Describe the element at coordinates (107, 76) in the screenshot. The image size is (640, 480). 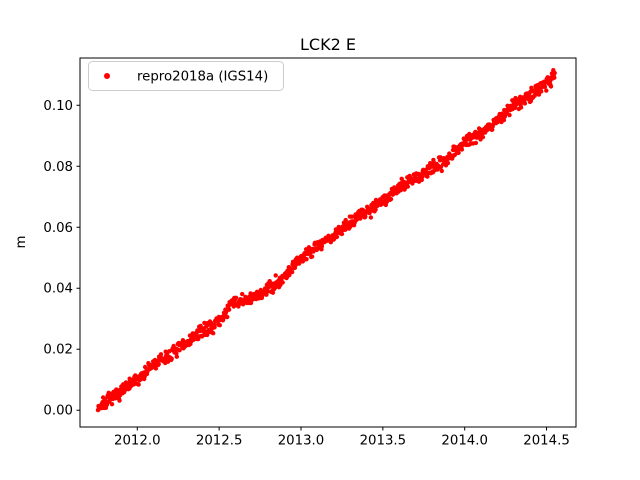
I see `legend-marker-icon` at that location.